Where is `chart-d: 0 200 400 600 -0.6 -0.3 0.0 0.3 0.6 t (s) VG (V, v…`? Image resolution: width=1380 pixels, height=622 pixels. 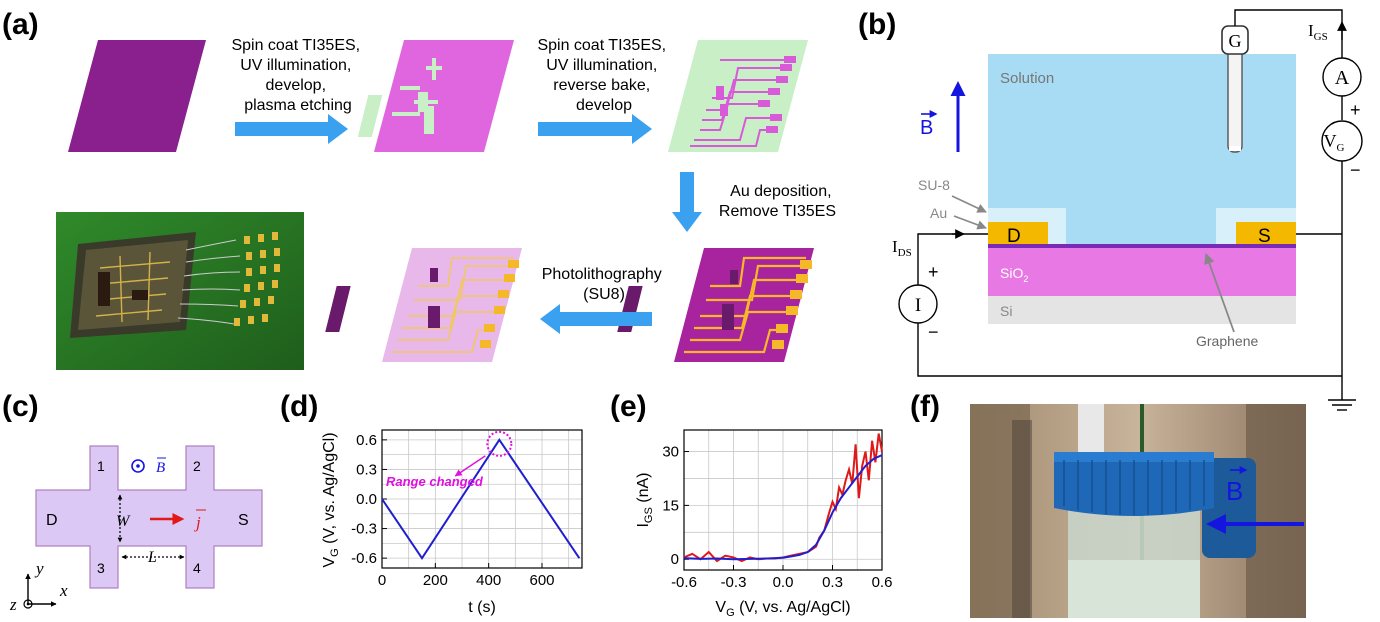 chart-d: 0 200 400 600 -0.6 -0.3 0.0 0.3 0.6 t (s) VG (V, v… is located at coordinates (452, 522).